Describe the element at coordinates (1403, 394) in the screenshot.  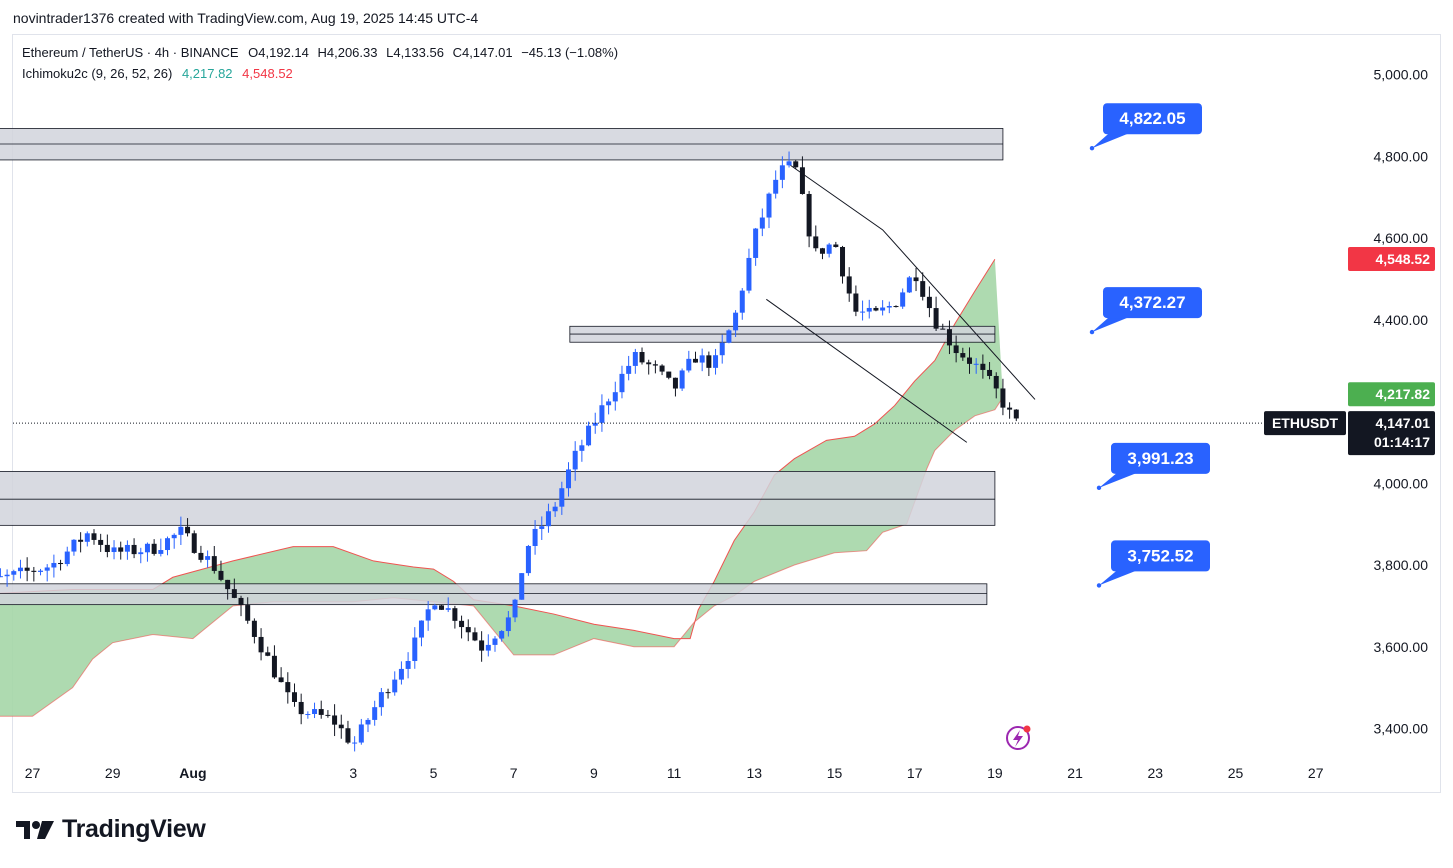
I see `indicator-badge-label: 4,217.82` at that location.